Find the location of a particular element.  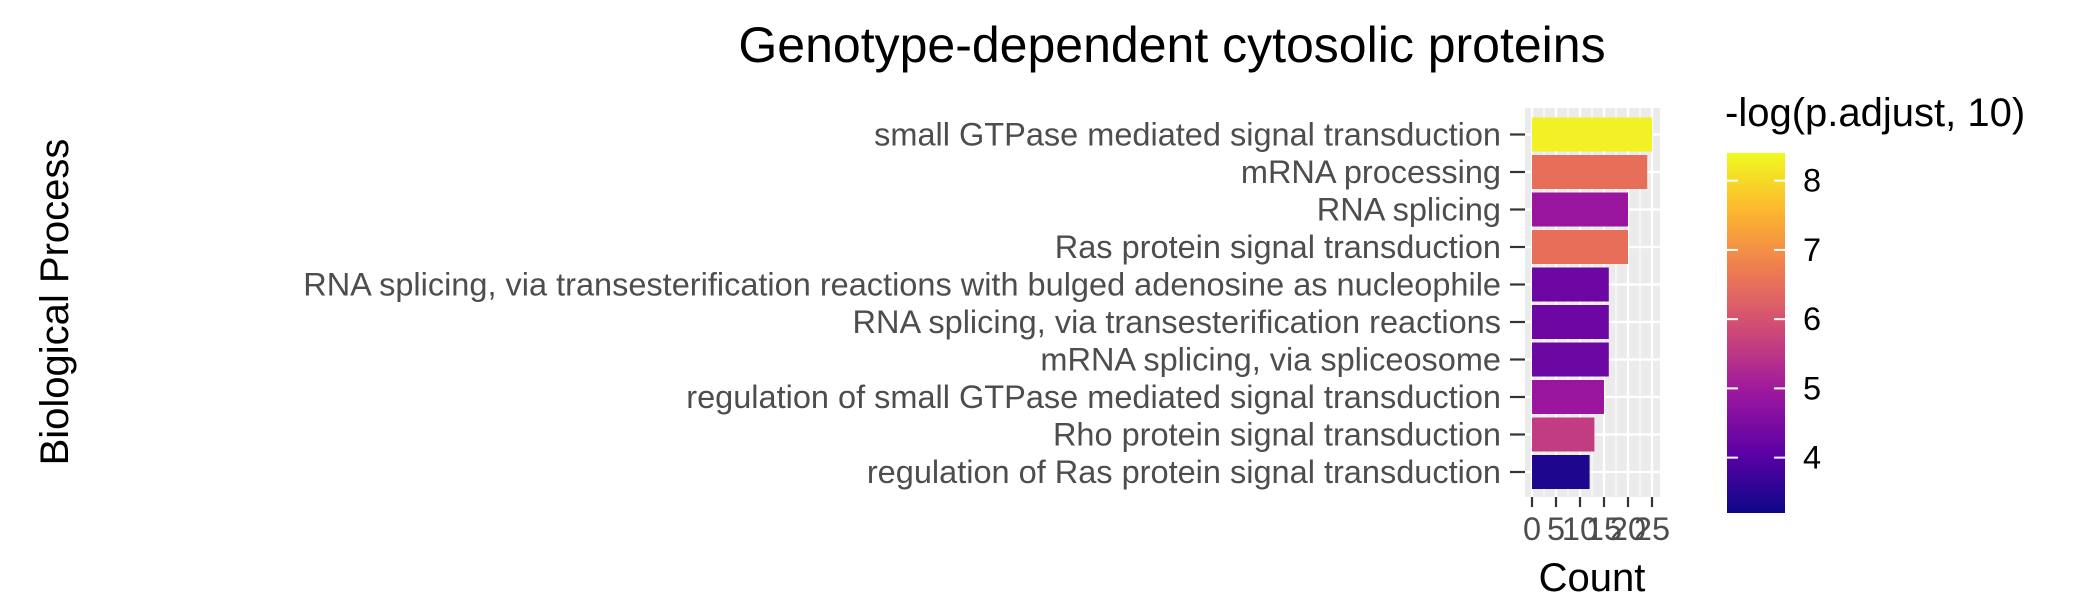

x-tick-label: 10 is located at coordinates (1580, 529).